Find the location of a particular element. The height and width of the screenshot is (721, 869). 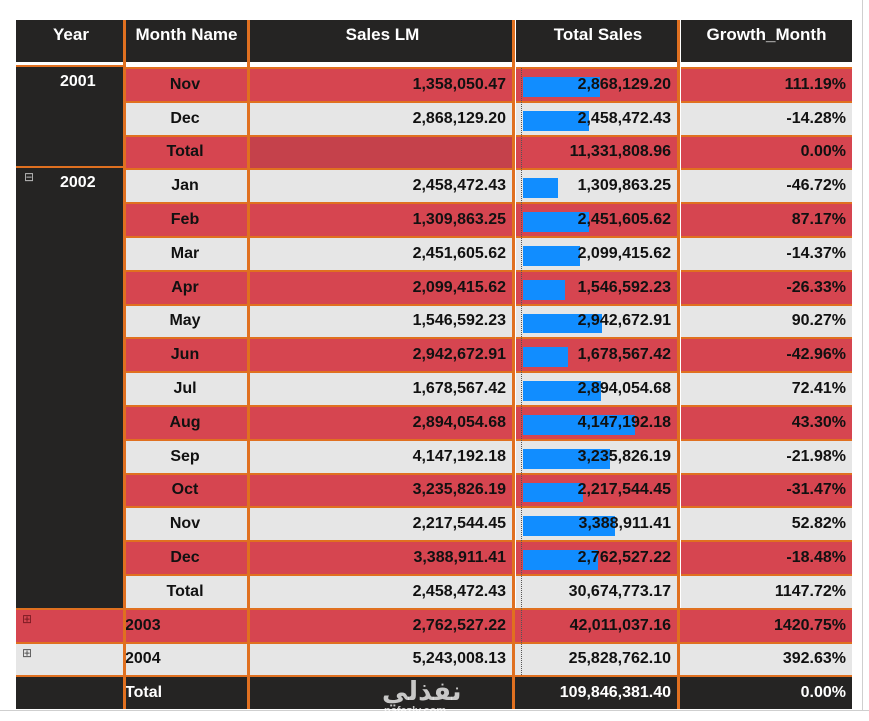

collapse-icon: ⊟ is located at coordinates (29, 177).